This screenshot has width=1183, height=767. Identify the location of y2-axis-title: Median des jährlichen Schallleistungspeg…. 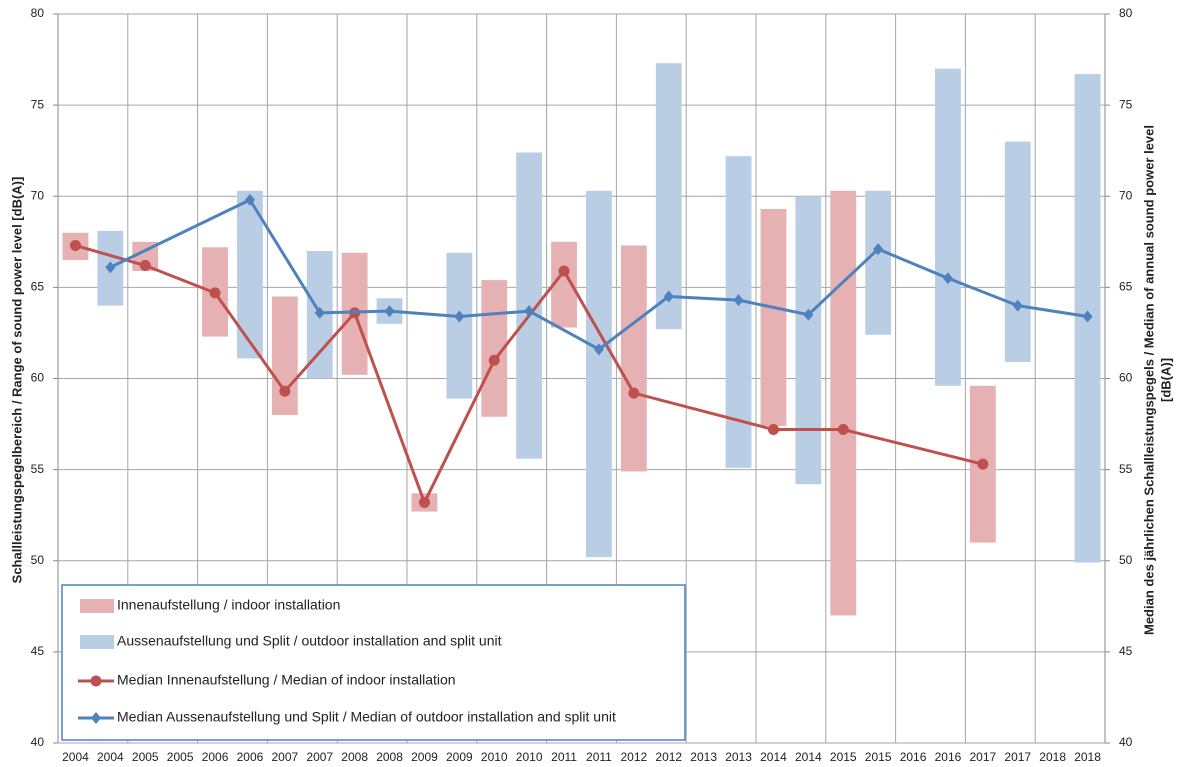
(1148, 380).